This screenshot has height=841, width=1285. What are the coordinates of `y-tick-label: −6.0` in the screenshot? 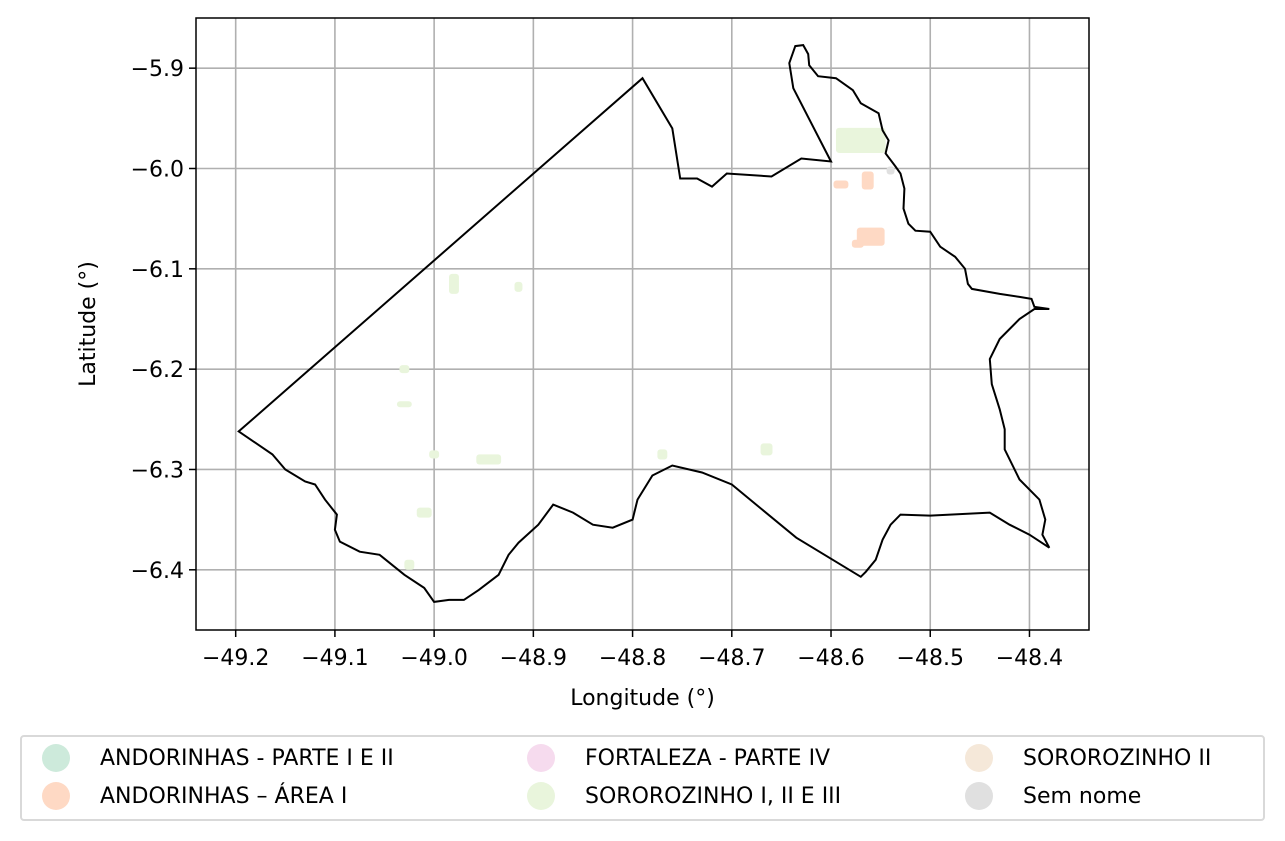 It's located at (157, 169).